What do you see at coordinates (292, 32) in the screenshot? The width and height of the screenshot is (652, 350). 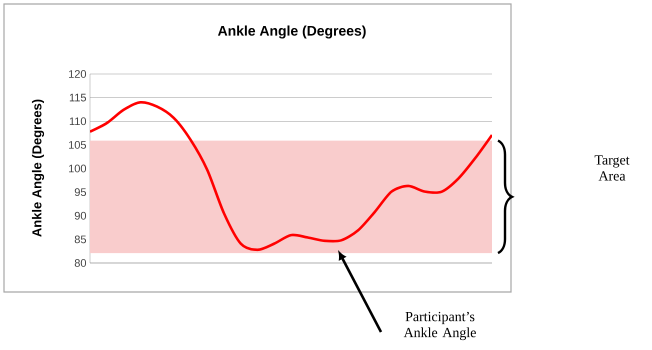 I see `chart-title: Ankle Angle (Degrees)` at bounding box center [292, 32].